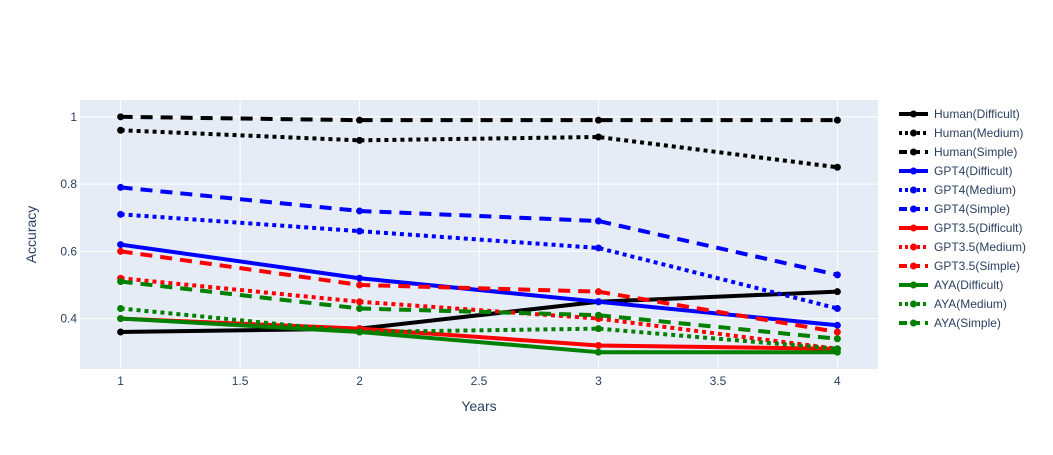 The width and height of the screenshot is (1053, 455). I want to click on legend-item: GPT4(Simple), so click(954, 209).